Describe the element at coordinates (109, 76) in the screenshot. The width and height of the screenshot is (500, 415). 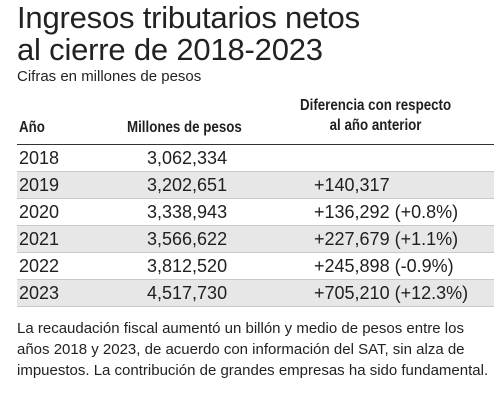
I see `subtitle: Cifras en millones de pesos` at that location.